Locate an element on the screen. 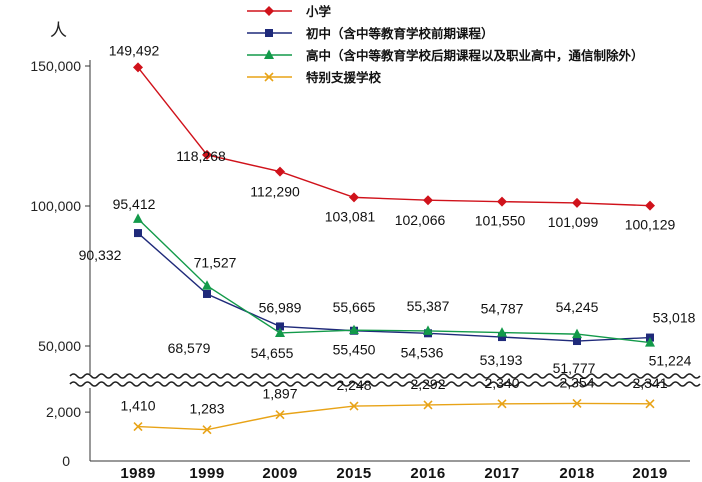 The width and height of the screenshot is (702, 482). data-label-elementary: 101,550 is located at coordinates (500, 221).